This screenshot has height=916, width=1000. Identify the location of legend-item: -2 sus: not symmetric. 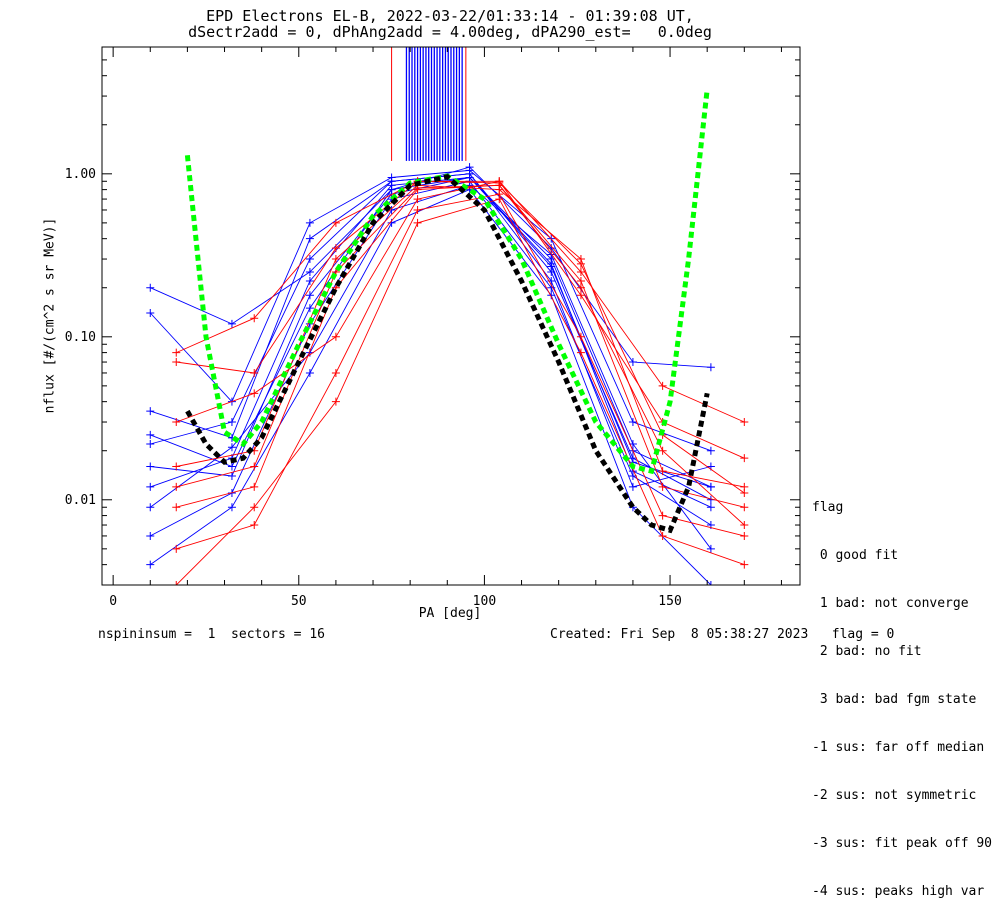
(894, 795).